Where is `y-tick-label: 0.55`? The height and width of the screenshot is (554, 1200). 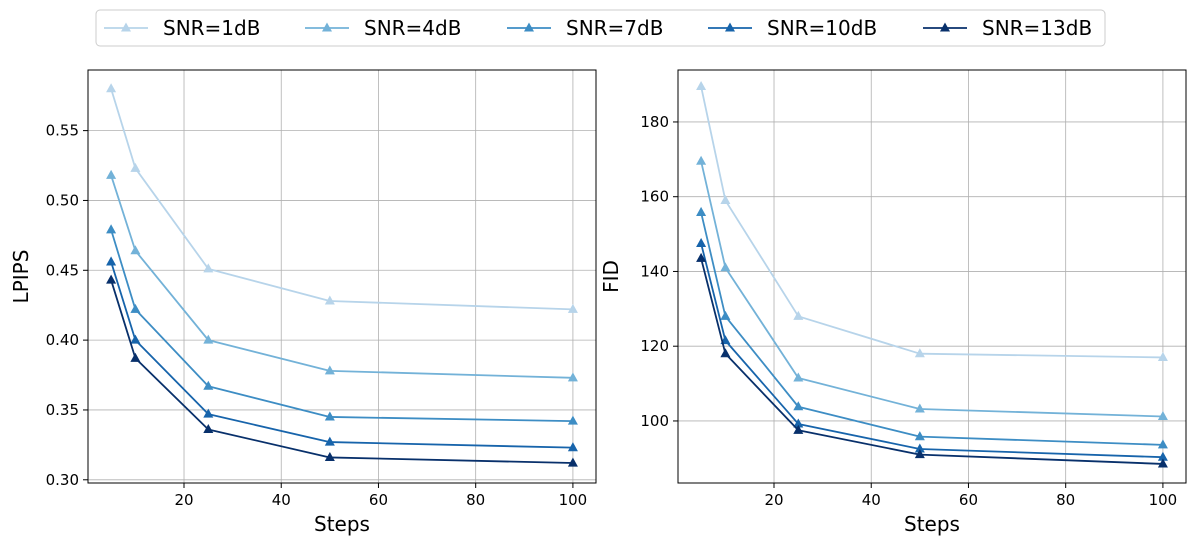 y-tick-label: 0.55 is located at coordinates (62, 131).